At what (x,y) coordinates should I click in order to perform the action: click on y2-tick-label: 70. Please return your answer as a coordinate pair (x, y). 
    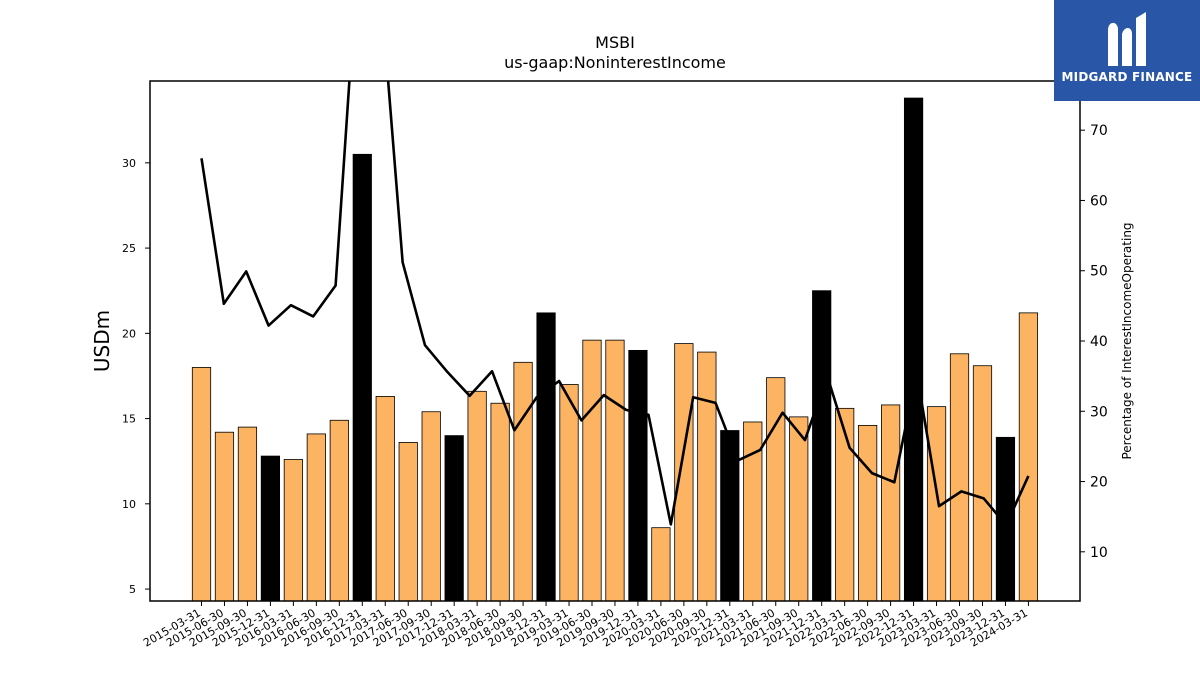
    Looking at the image, I should click on (1099, 131).